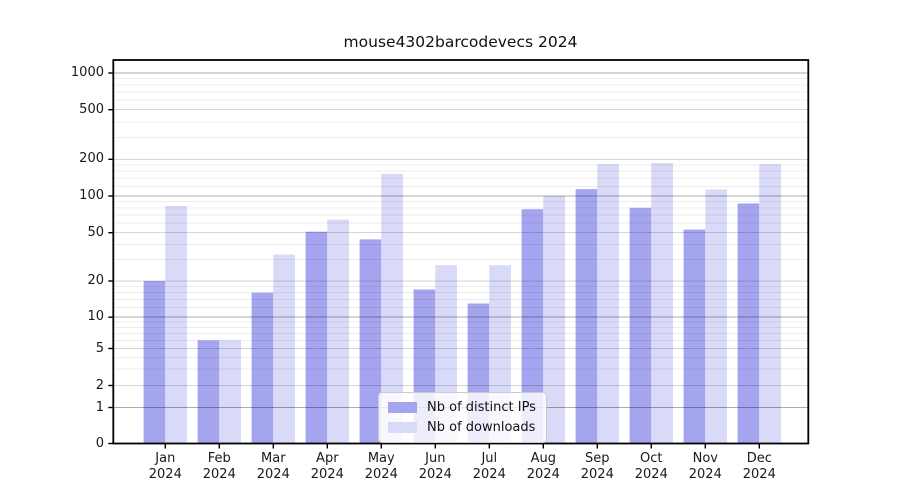 This screenshot has width=900, height=500. What do you see at coordinates (99, 348) in the screenshot?
I see `y-tick-label-5: 5` at bounding box center [99, 348].